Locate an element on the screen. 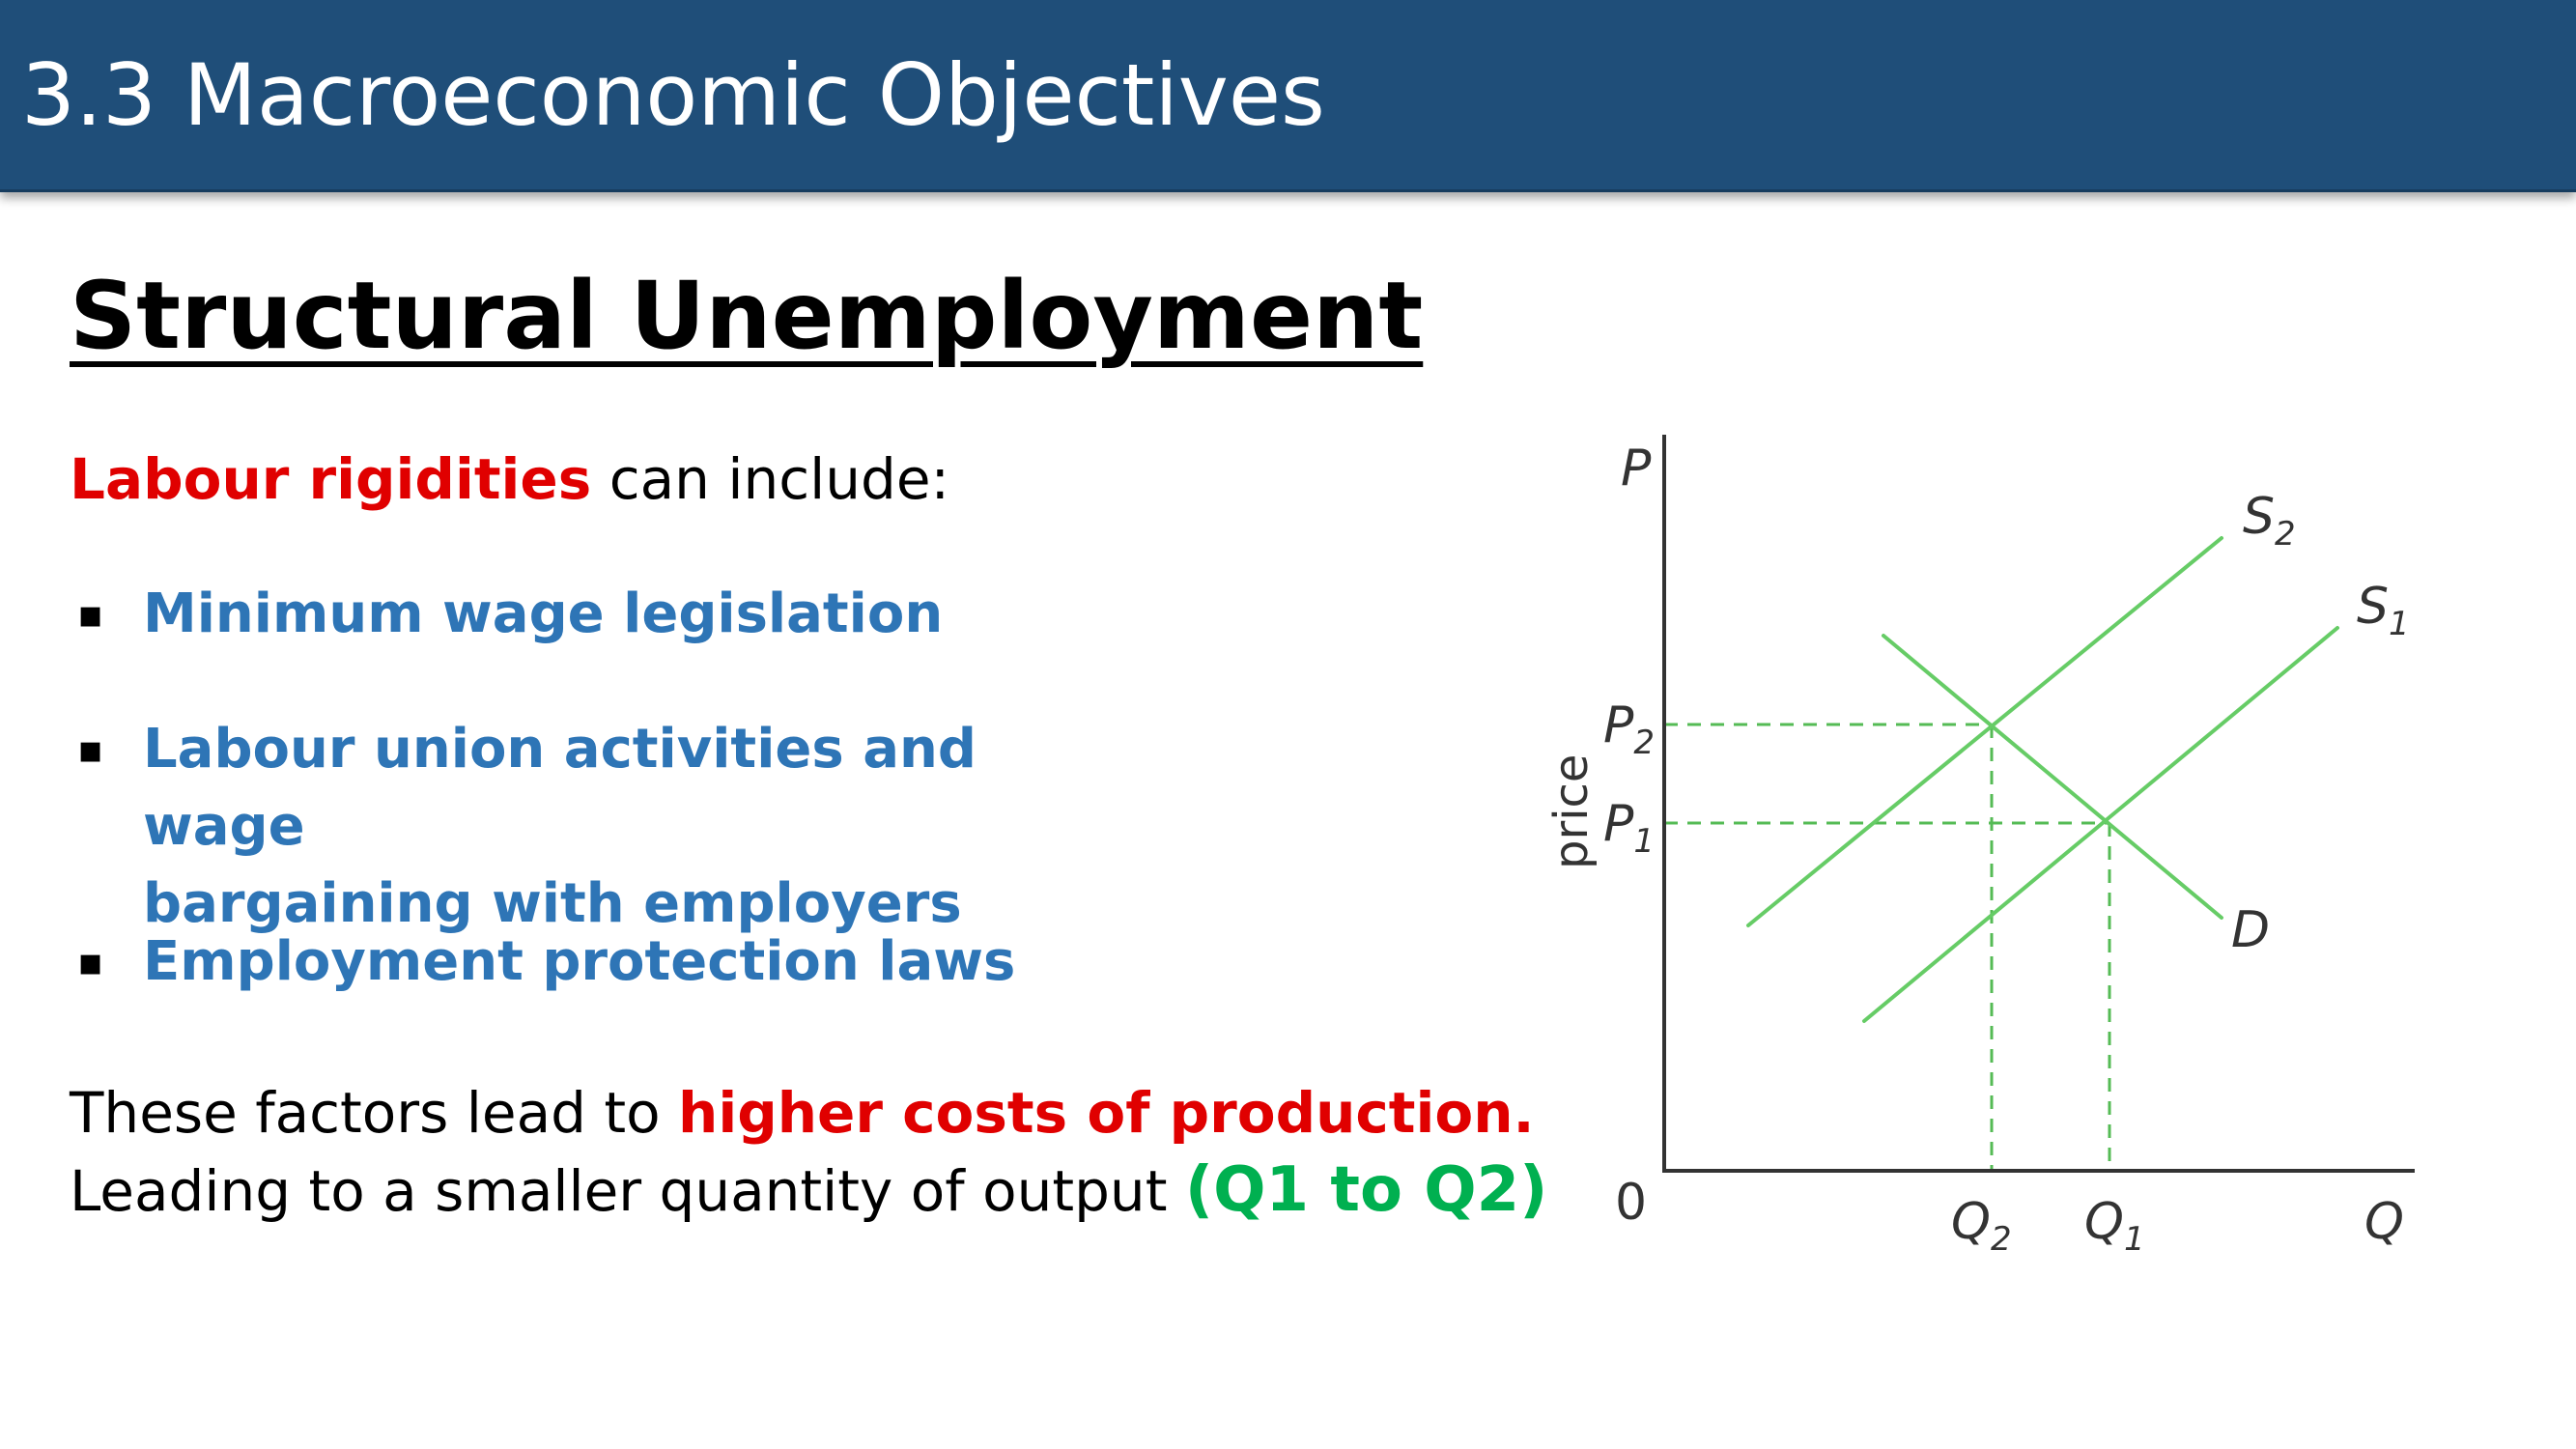  title-bar: 3.3 Macroeconomic Objectives is located at coordinates (1288, 96).